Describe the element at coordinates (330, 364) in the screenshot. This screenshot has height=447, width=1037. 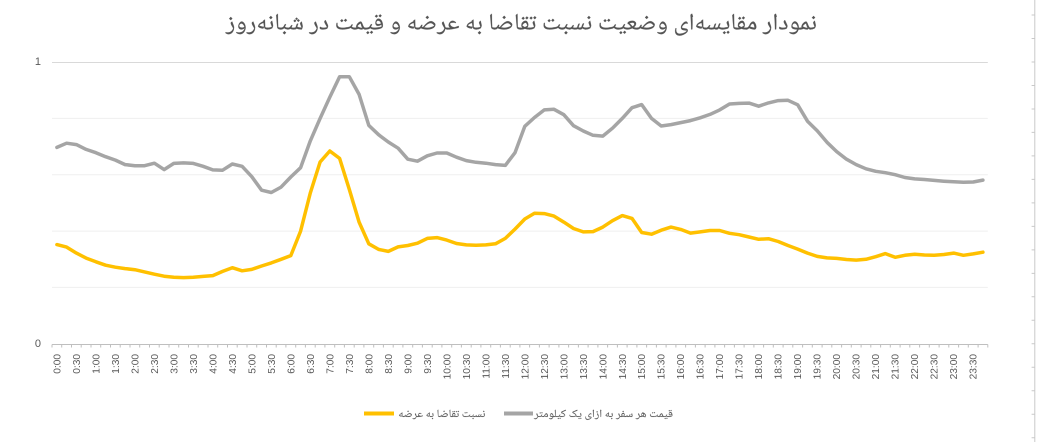
I see `svg-text: 7:00` at that location.